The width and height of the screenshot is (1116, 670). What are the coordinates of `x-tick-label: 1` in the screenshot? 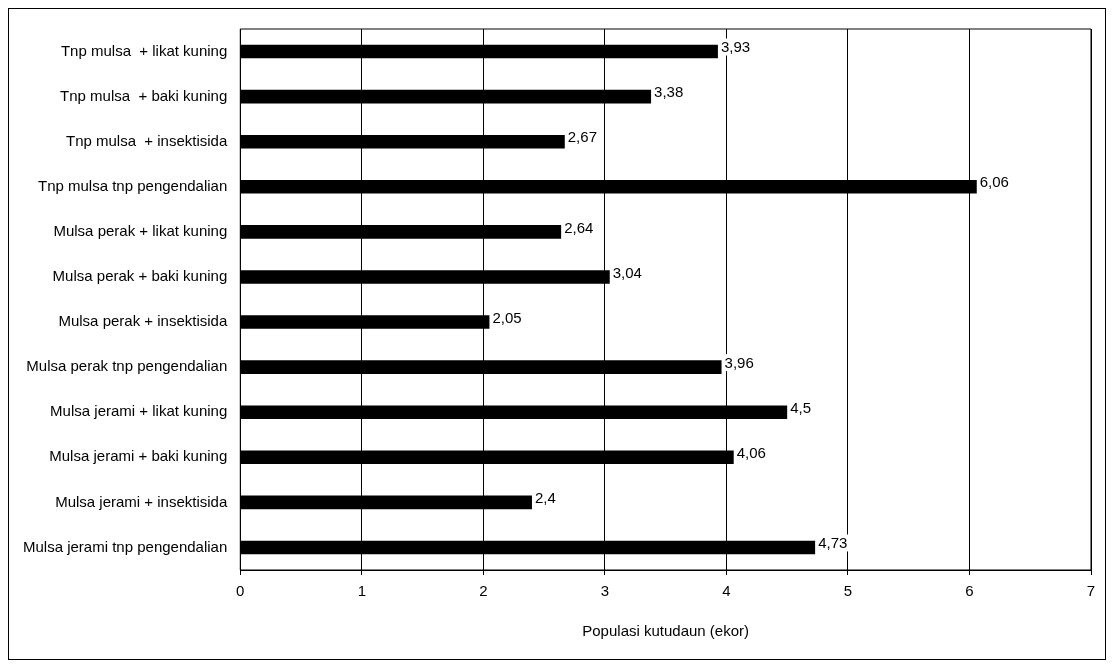 It's located at (361, 591).